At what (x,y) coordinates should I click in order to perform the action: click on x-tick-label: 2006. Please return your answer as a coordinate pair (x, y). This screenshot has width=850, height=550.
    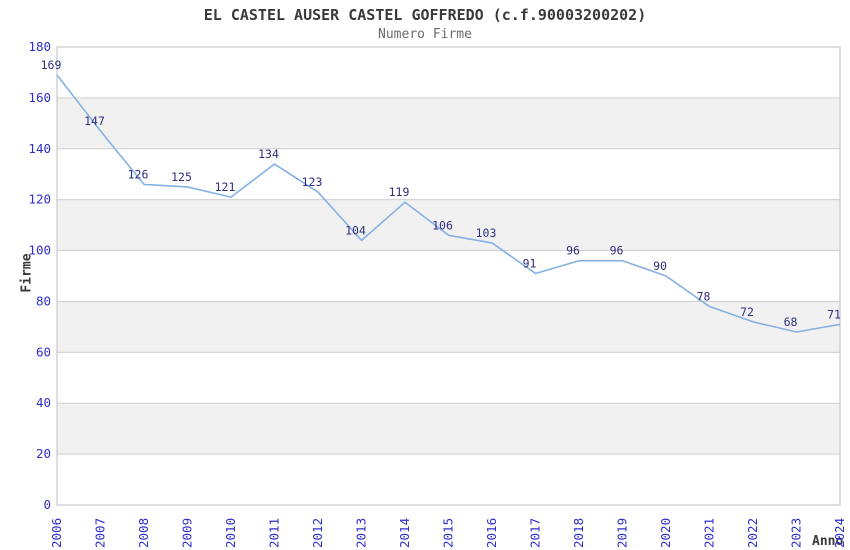
    Looking at the image, I should click on (56, 533).